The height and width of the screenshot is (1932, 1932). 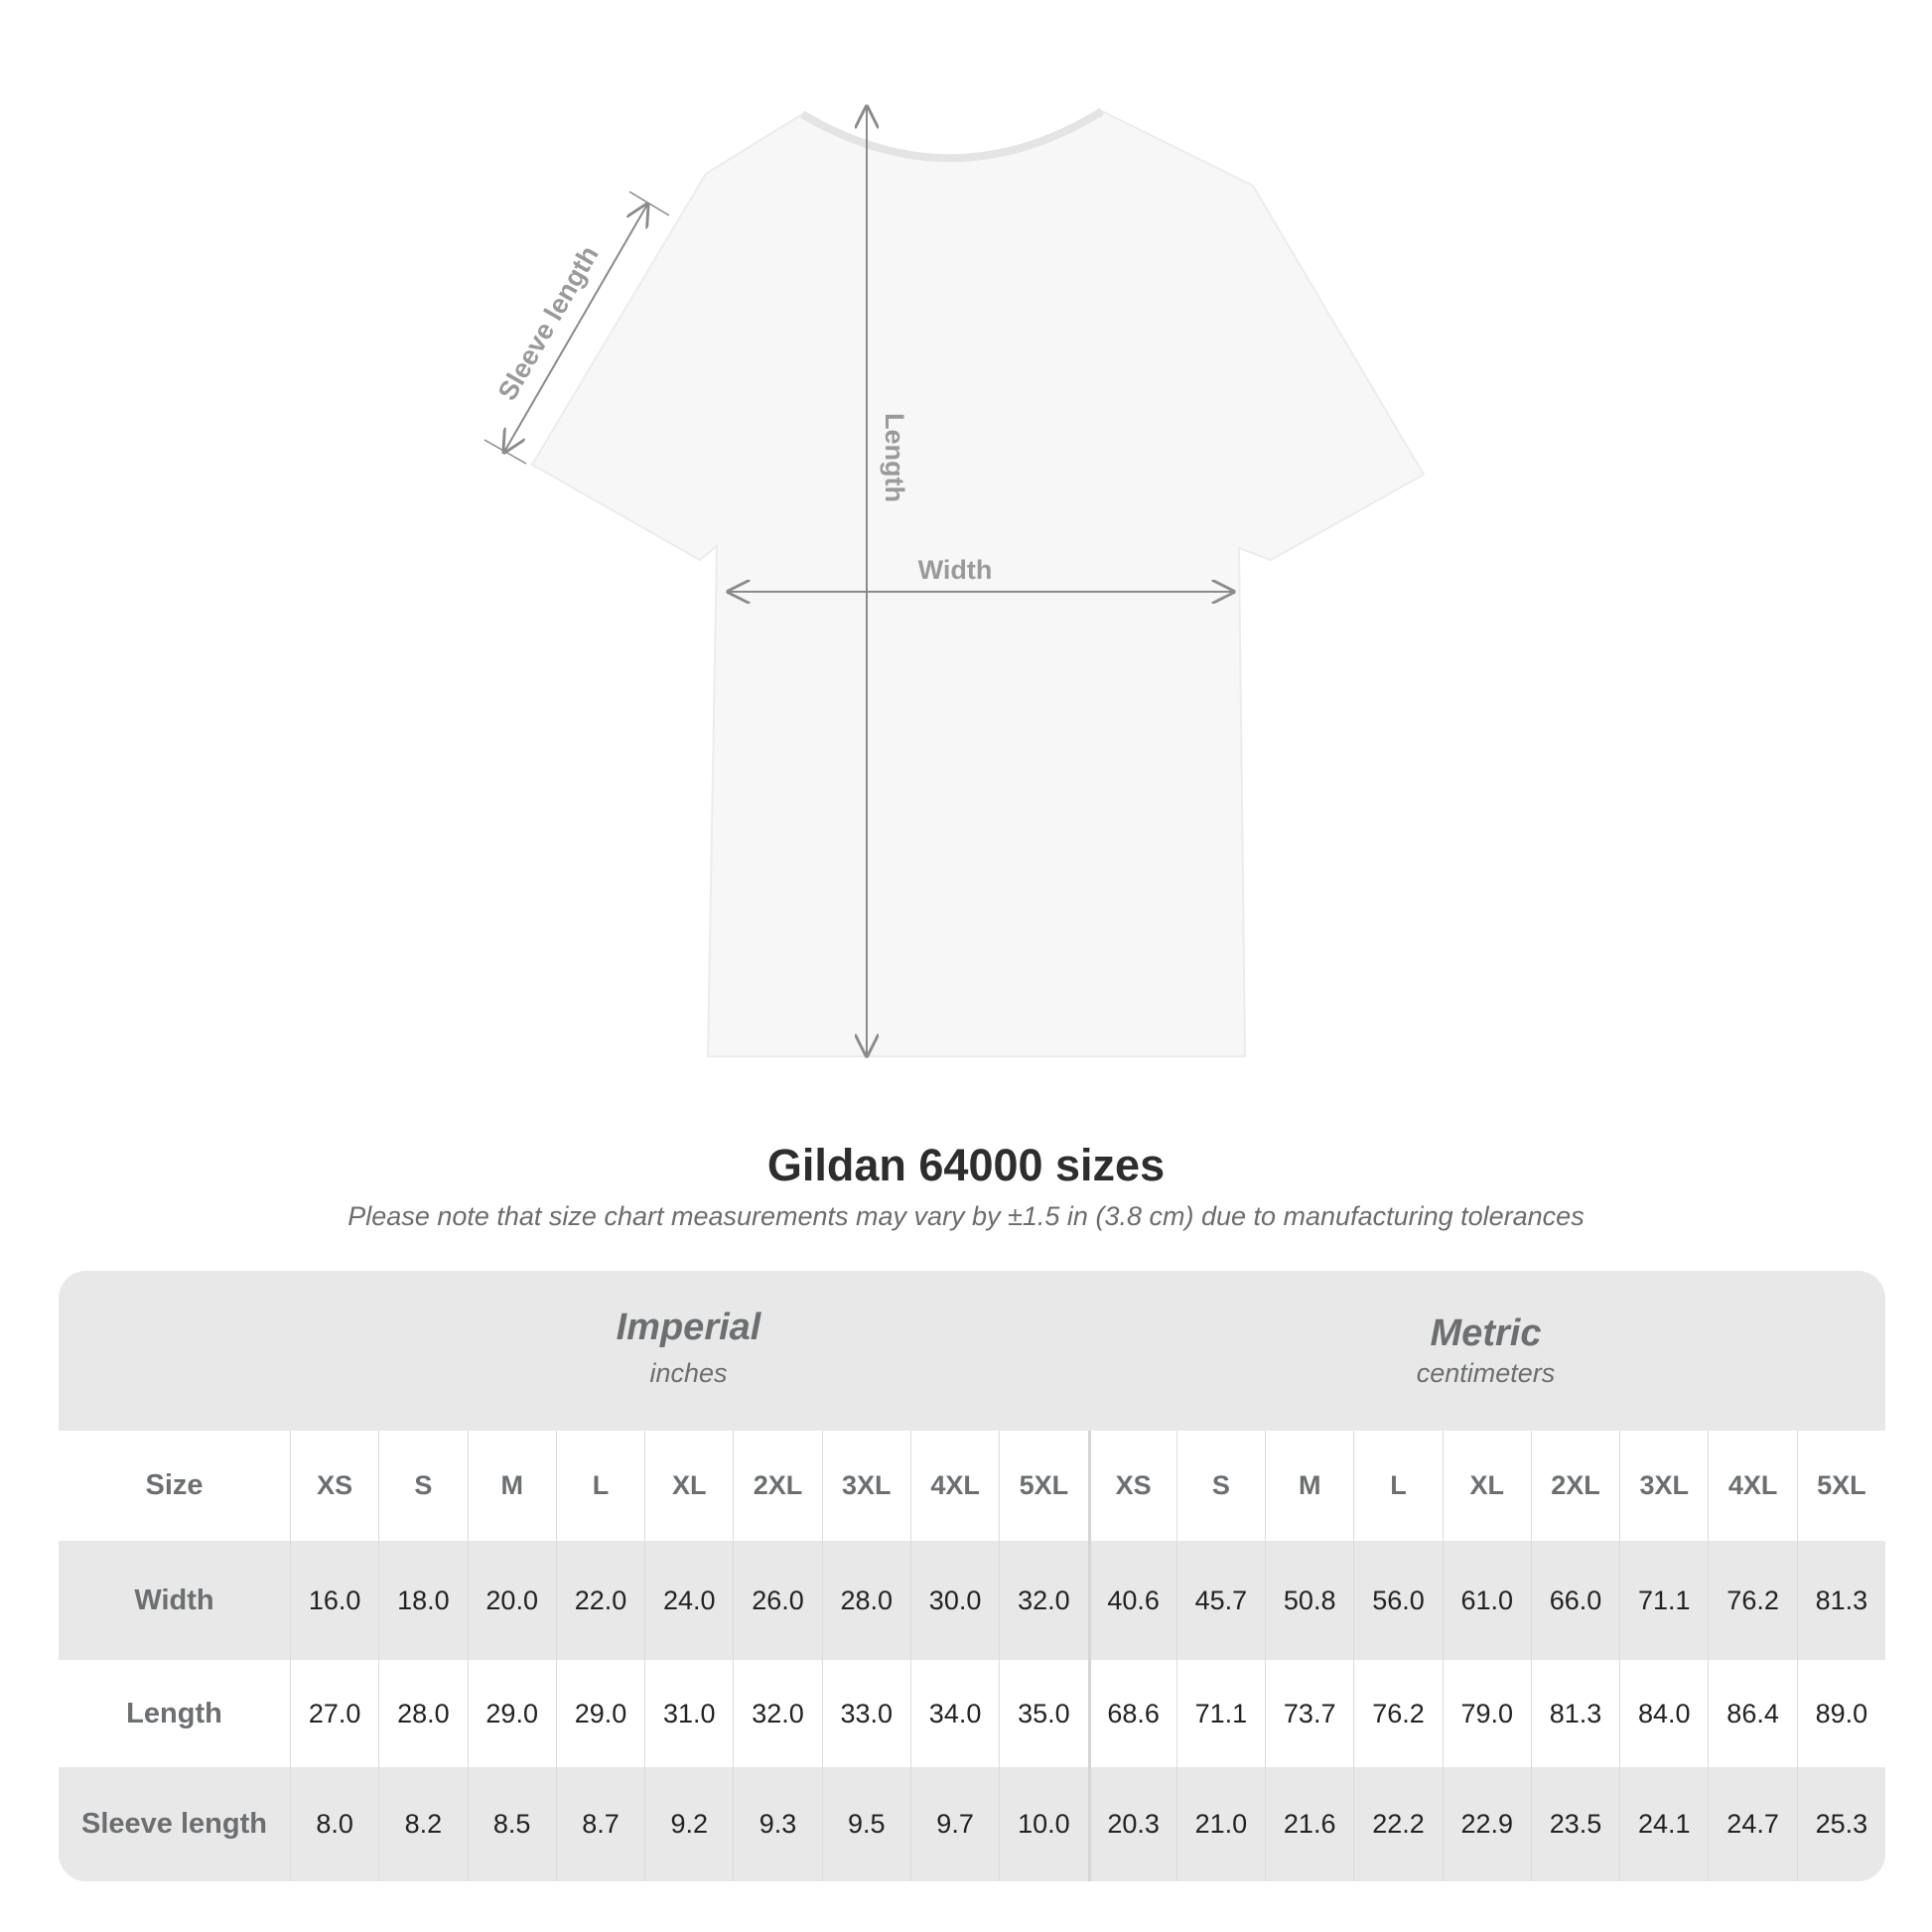 I want to click on metric-size-header: S, so click(x=1220, y=1486).